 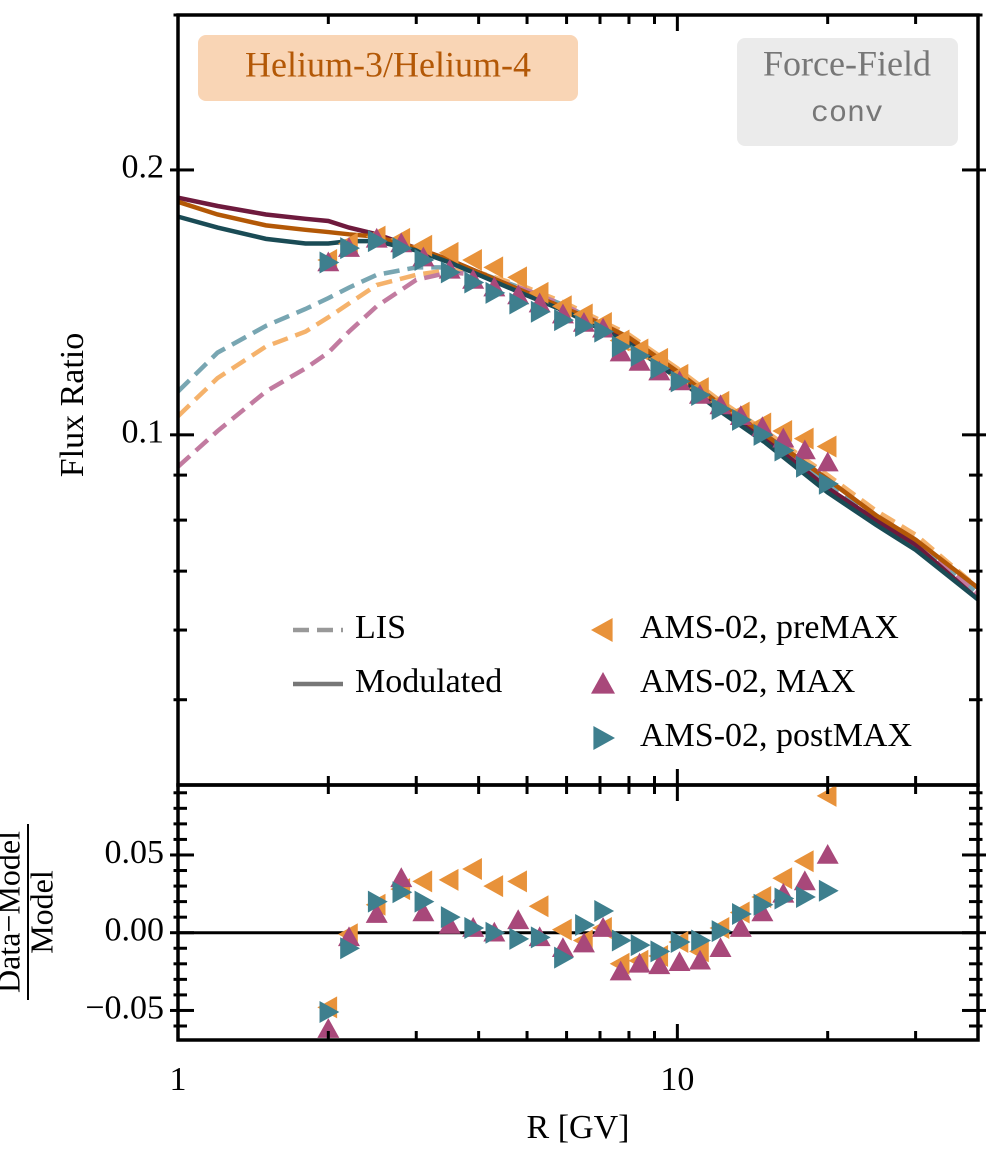 I want to click on residual-y-label: Data−Model Model, so click(x=29, y=912).